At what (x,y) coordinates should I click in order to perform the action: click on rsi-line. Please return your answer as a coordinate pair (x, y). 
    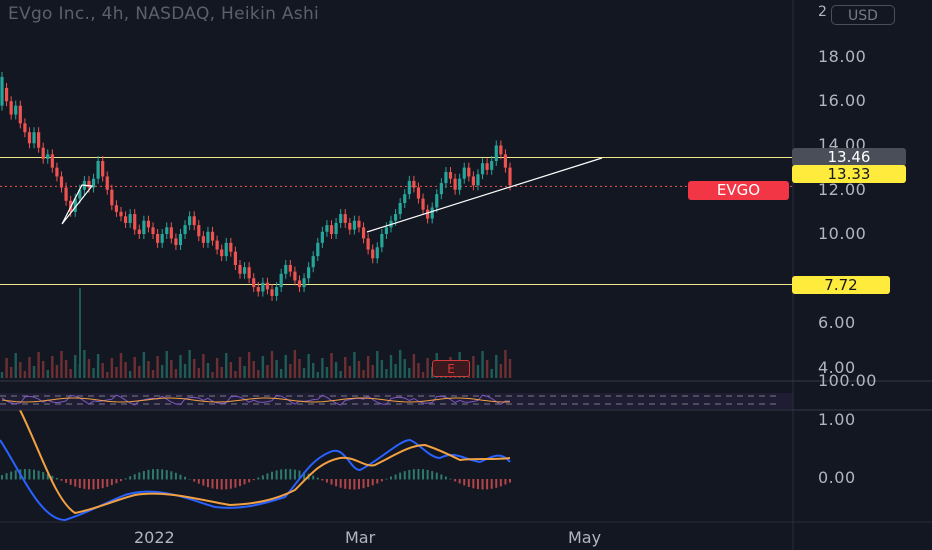
    Looking at the image, I should click on (256, 400).